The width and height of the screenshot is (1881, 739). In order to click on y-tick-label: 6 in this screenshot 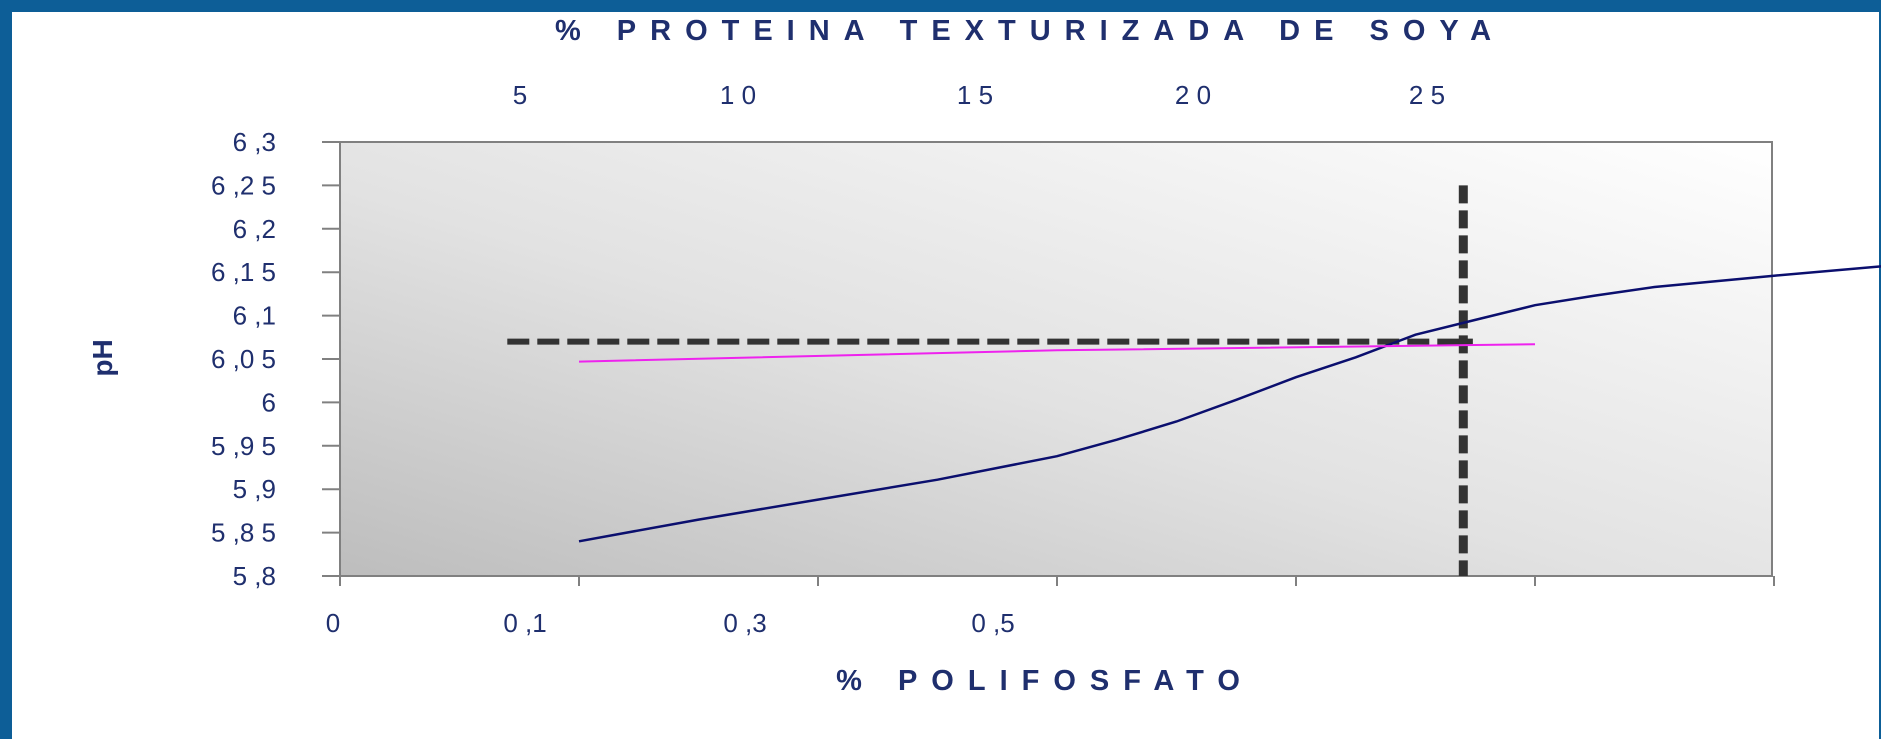, I will do `click(269, 402)`.